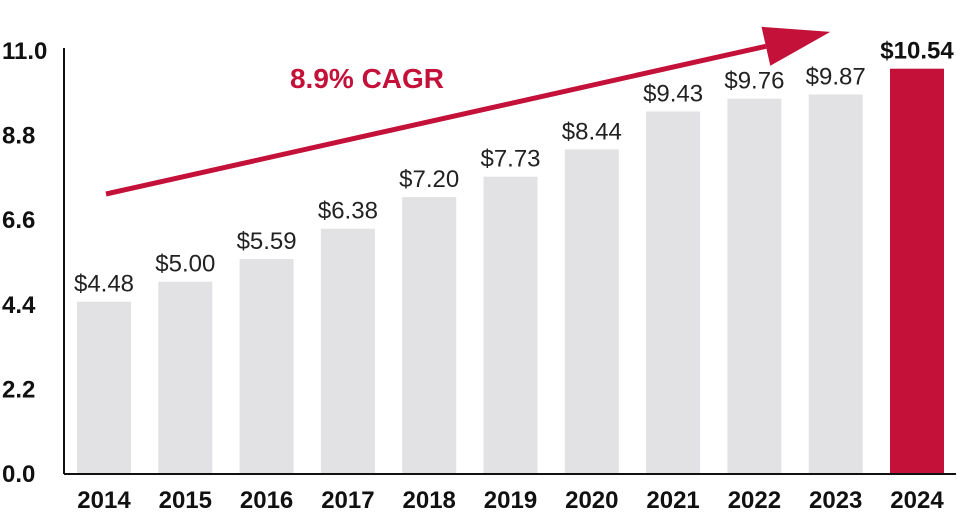 This screenshot has width=960, height=521. I want to click on bar-2024, so click(917, 271).